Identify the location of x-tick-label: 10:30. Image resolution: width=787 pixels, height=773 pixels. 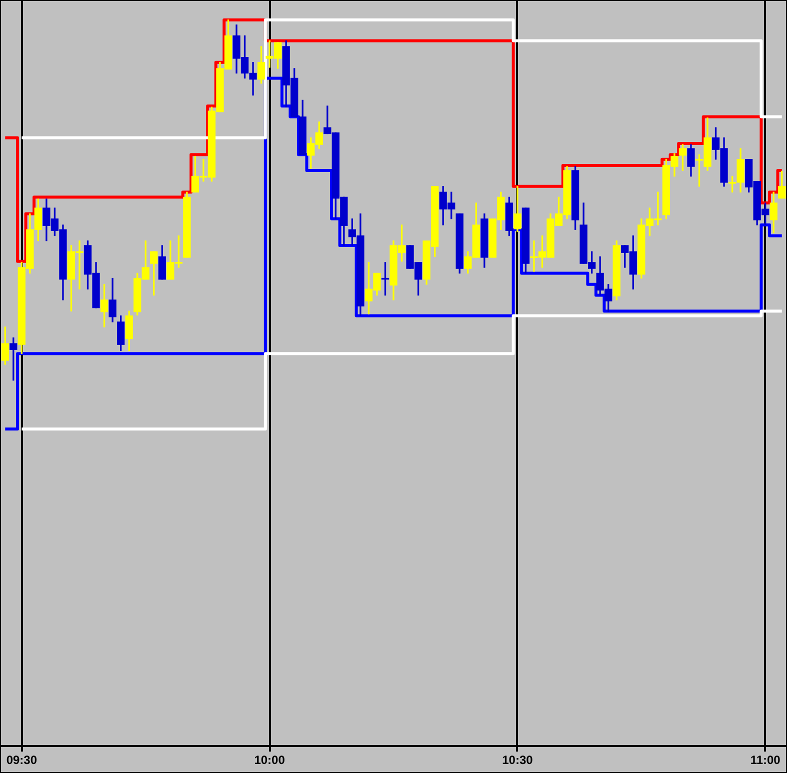
(518, 760).